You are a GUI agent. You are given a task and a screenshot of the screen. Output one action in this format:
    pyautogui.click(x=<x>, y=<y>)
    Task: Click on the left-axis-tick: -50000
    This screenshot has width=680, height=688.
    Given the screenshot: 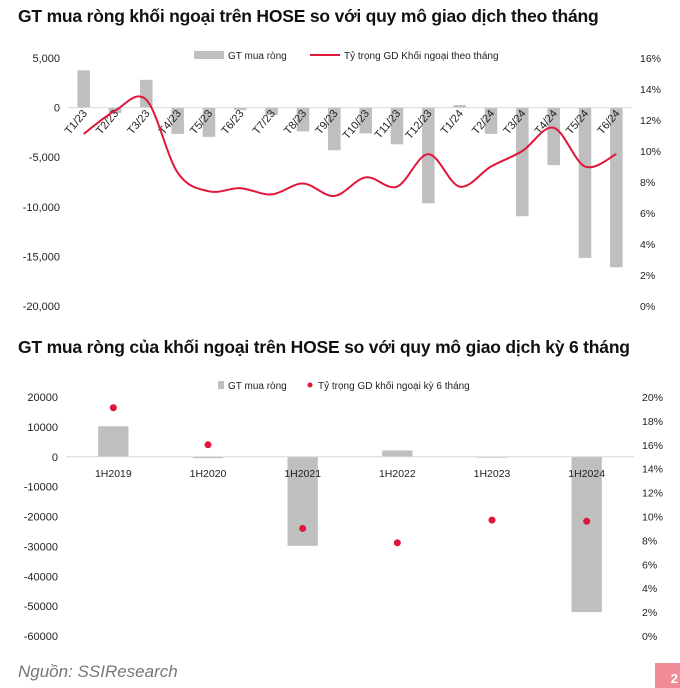 What is the action you would take?
    pyautogui.click(x=41, y=607)
    